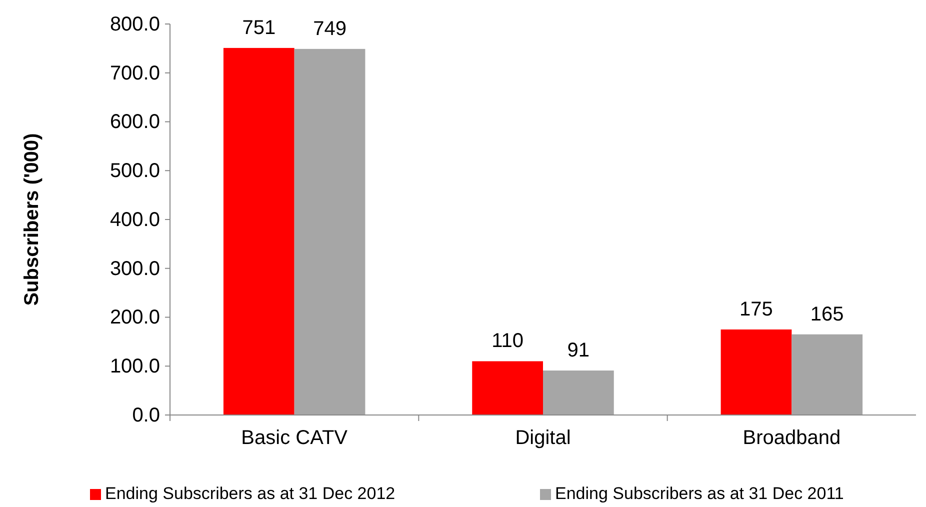 The width and height of the screenshot is (926, 507). What do you see at coordinates (250, 493) in the screenshot?
I see `legend-label: Ending Subscribers as at 31 Dec 2012` at bounding box center [250, 493].